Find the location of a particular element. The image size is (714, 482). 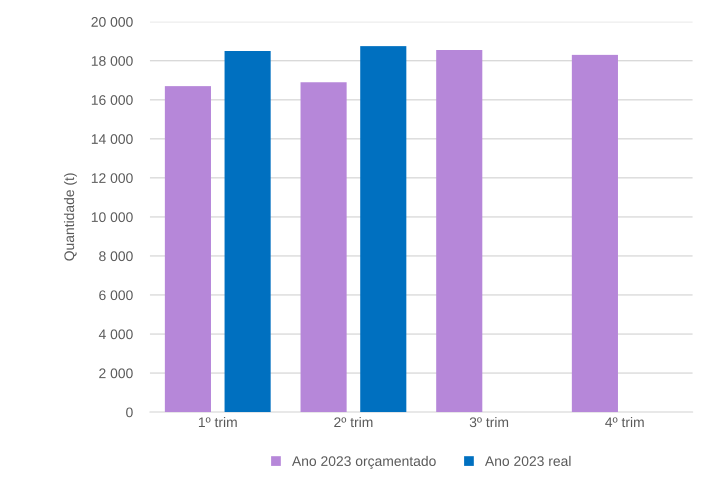

x-tick-label: 2º trim is located at coordinates (353, 422).